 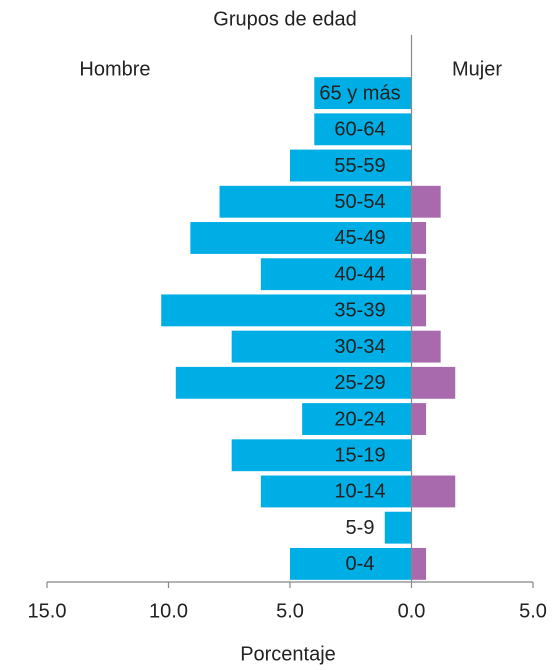 What do you see at coordinates (359, 456) in the screenshot?
I see `category-label: 15-19` at bounding box center [359, 456].